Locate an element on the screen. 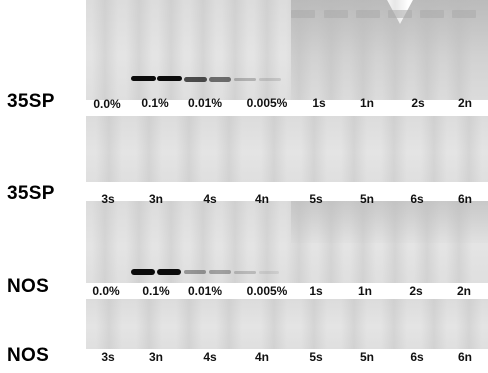 Image resolution: width=488 pixels, height=373 pixels. row-label-nos-top: NOS is located at coordinates (28, 286).